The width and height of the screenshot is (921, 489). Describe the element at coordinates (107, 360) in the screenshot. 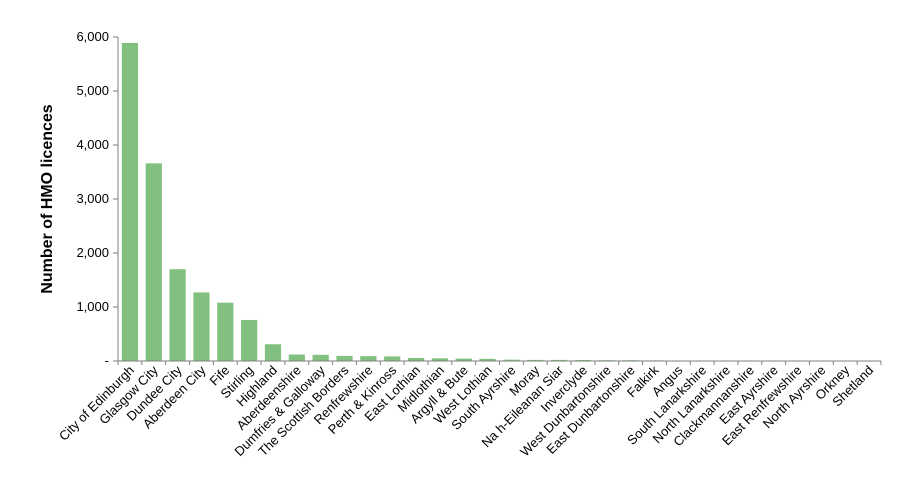

I see `y-tick-label: -` at that location.